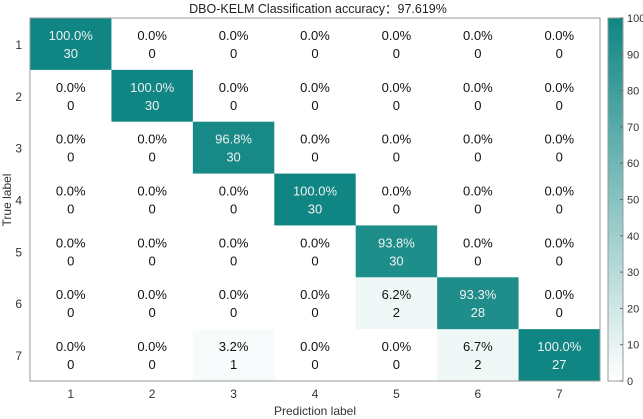  I want to click on x-tick-label: 2, so click(152, 394).